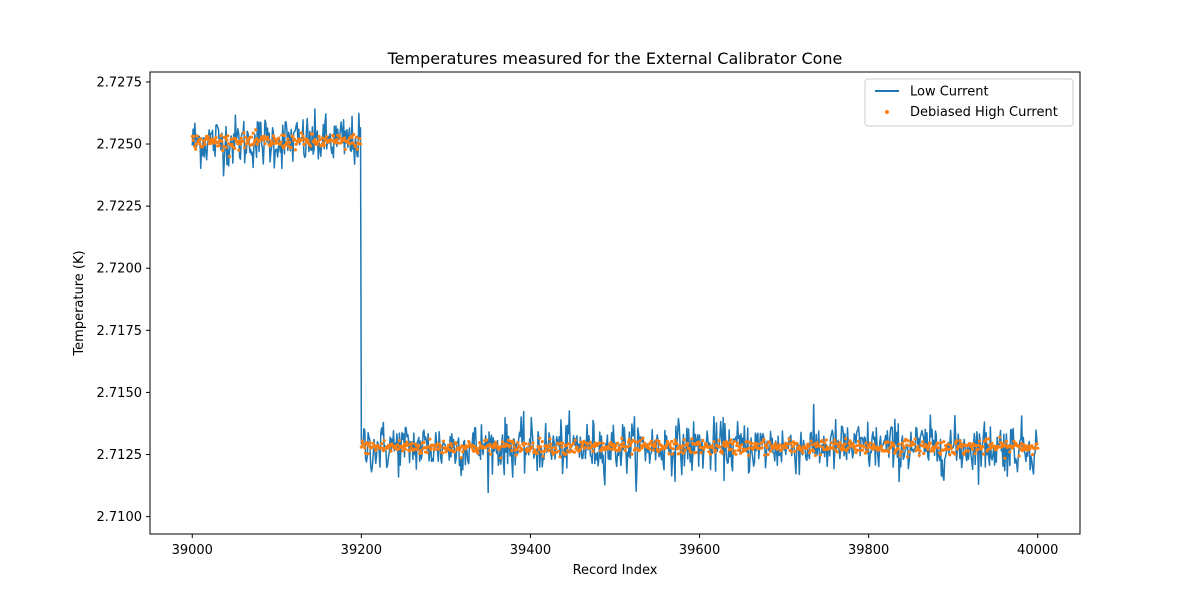 This screenshot has height=600, width=1200. I want to click on legend-dot-swatch, so click(887, 112).